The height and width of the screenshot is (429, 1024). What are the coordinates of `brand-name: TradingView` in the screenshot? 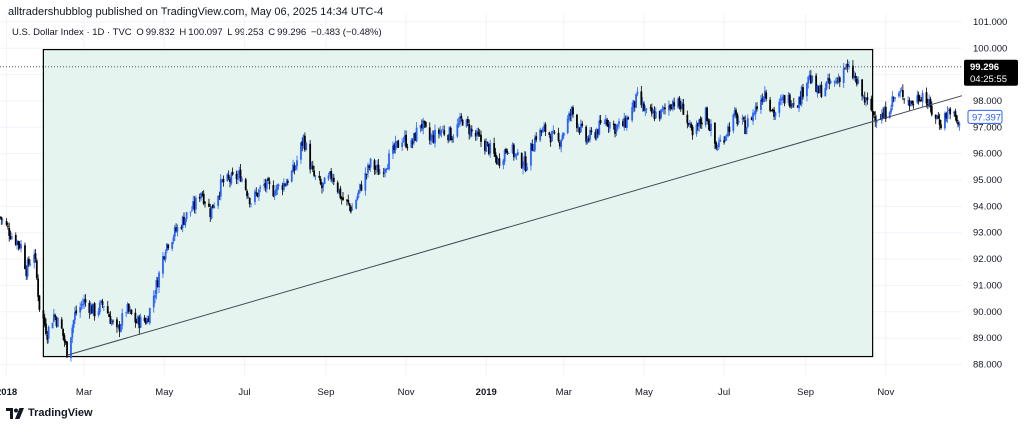 It's located at (60, 413).